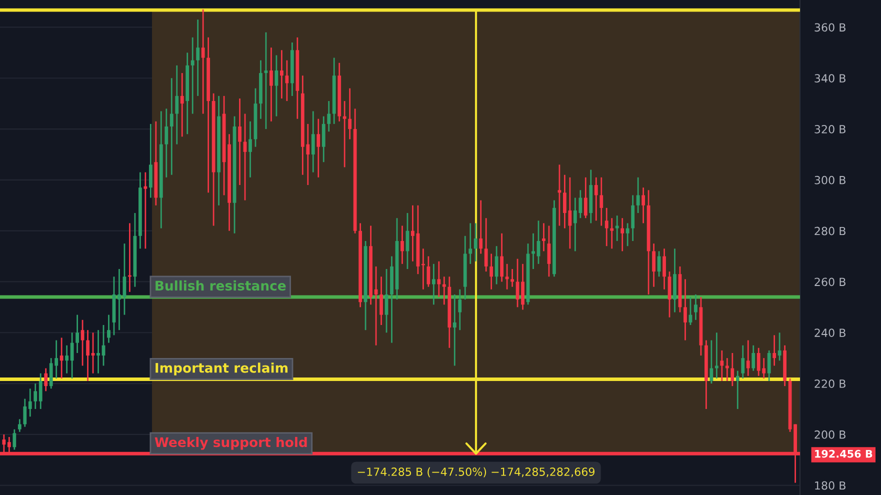 The width and height of the screenshot is (881, 495). I want to click on y-tick-label: 340 B, so click(830, 78).